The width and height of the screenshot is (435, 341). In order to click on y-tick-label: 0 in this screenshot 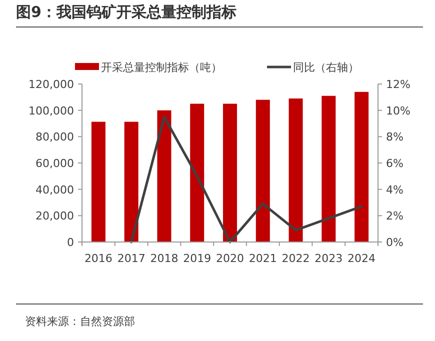, I will do `click(70, 242)`.